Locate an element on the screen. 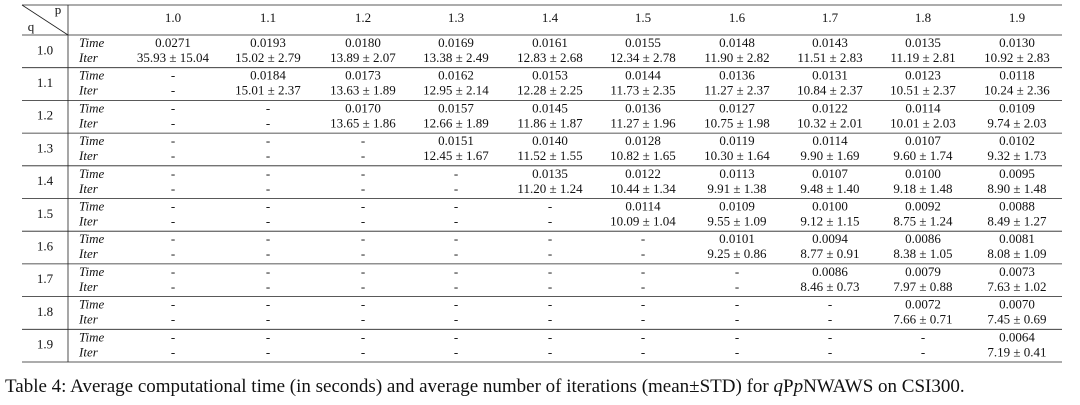 Image resolution: width=1080 pixels, height=405 pixels. time-cell: 0.0162 is located at coordinates (456, 75).